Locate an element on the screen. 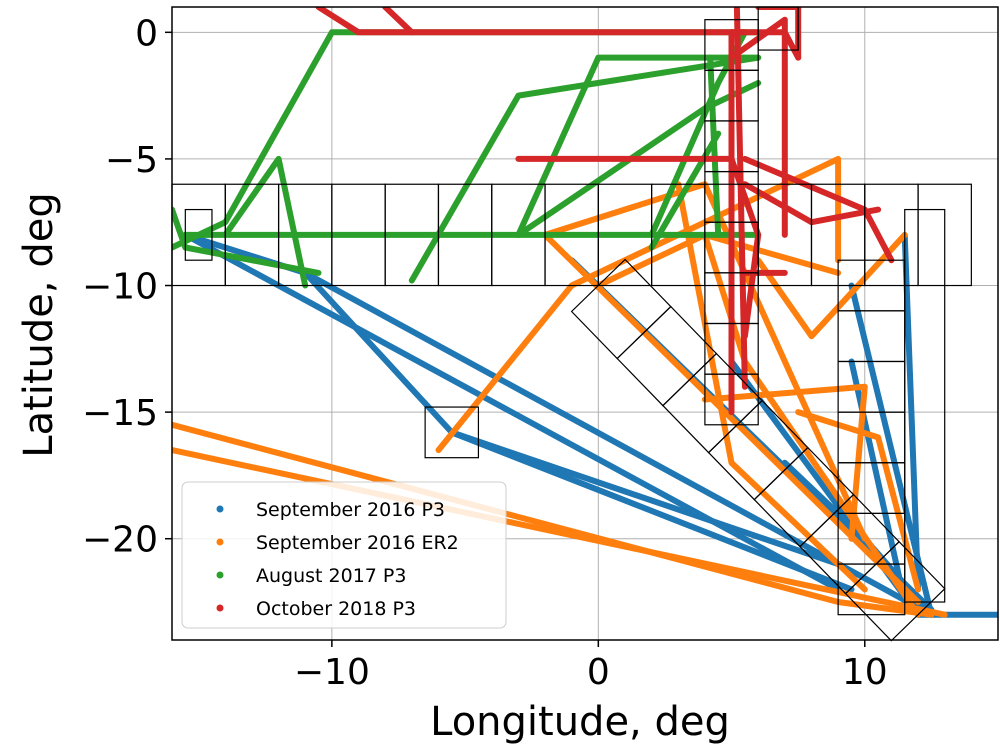  y-axis-ticks: 0 −5 −10 −15 −20 is located at coordinates (127, 287).